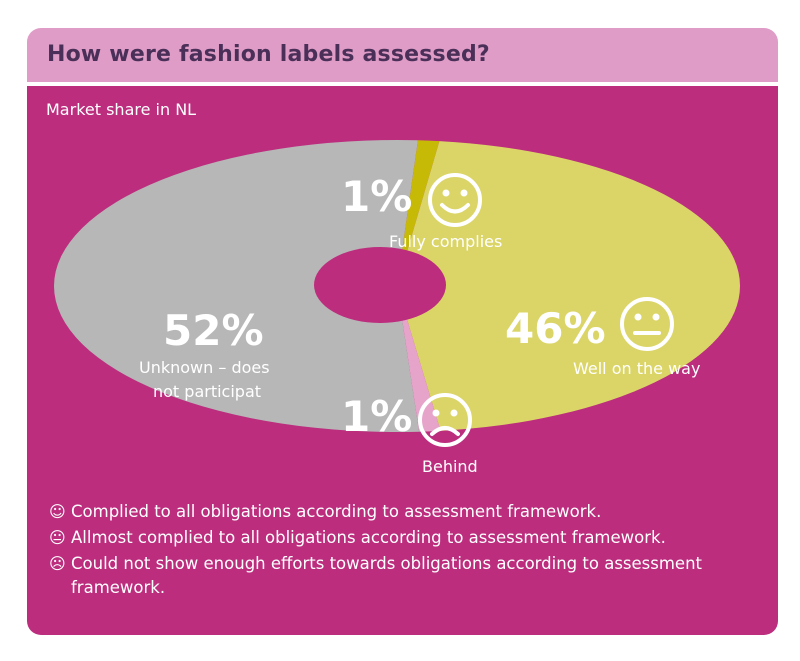 The width and height of the screenshot is (800, 661). What do you see at coordinates (57, 563) in the screenshot?
I see `smiley-sad-icon: ☹` at bounding box center [57, 563].